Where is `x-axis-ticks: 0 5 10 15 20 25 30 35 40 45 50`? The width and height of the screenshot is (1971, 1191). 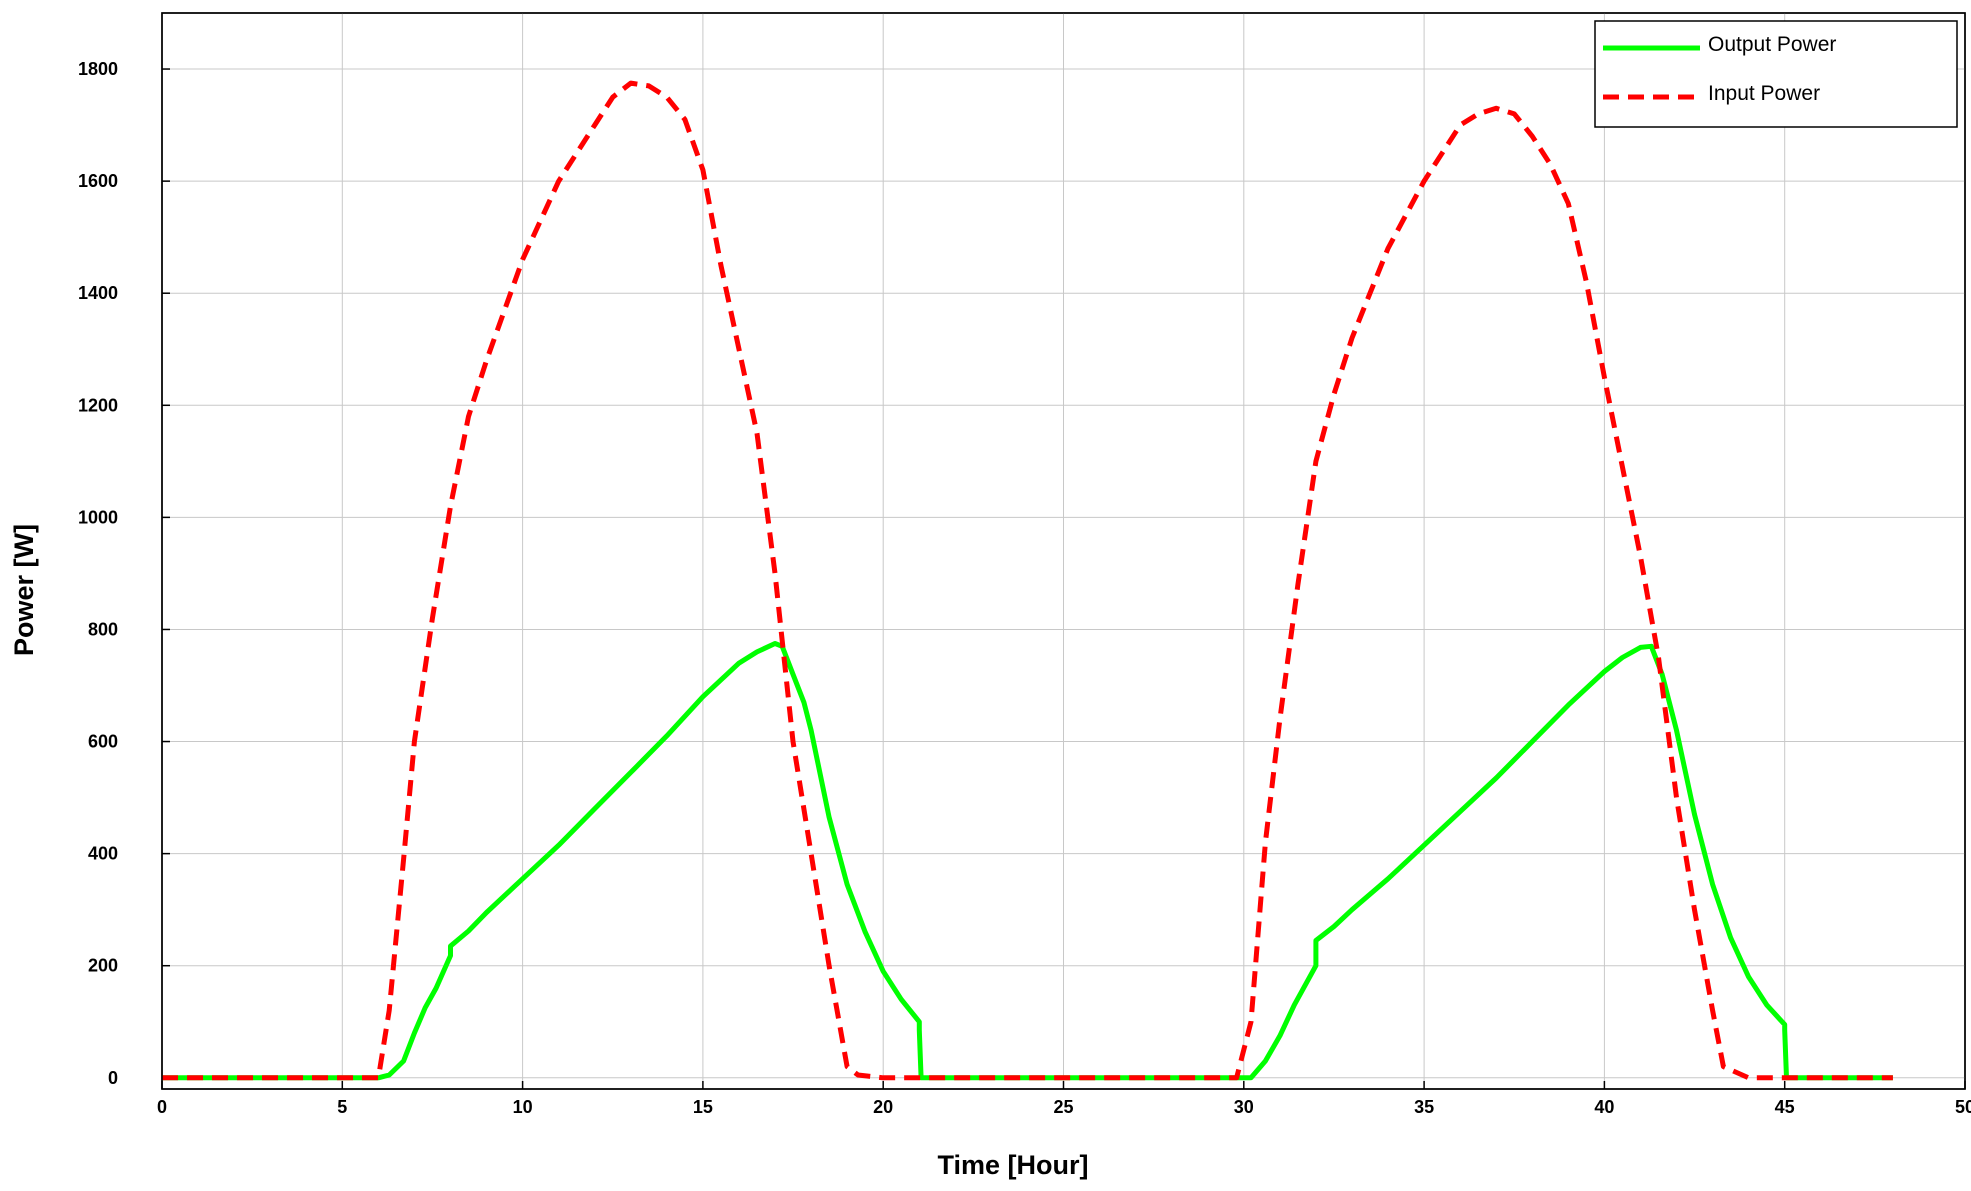
x-axis-ticks: 0 5 10 15 20 25 30 35 40 45 50 is located at coordinates (1064, 1099).